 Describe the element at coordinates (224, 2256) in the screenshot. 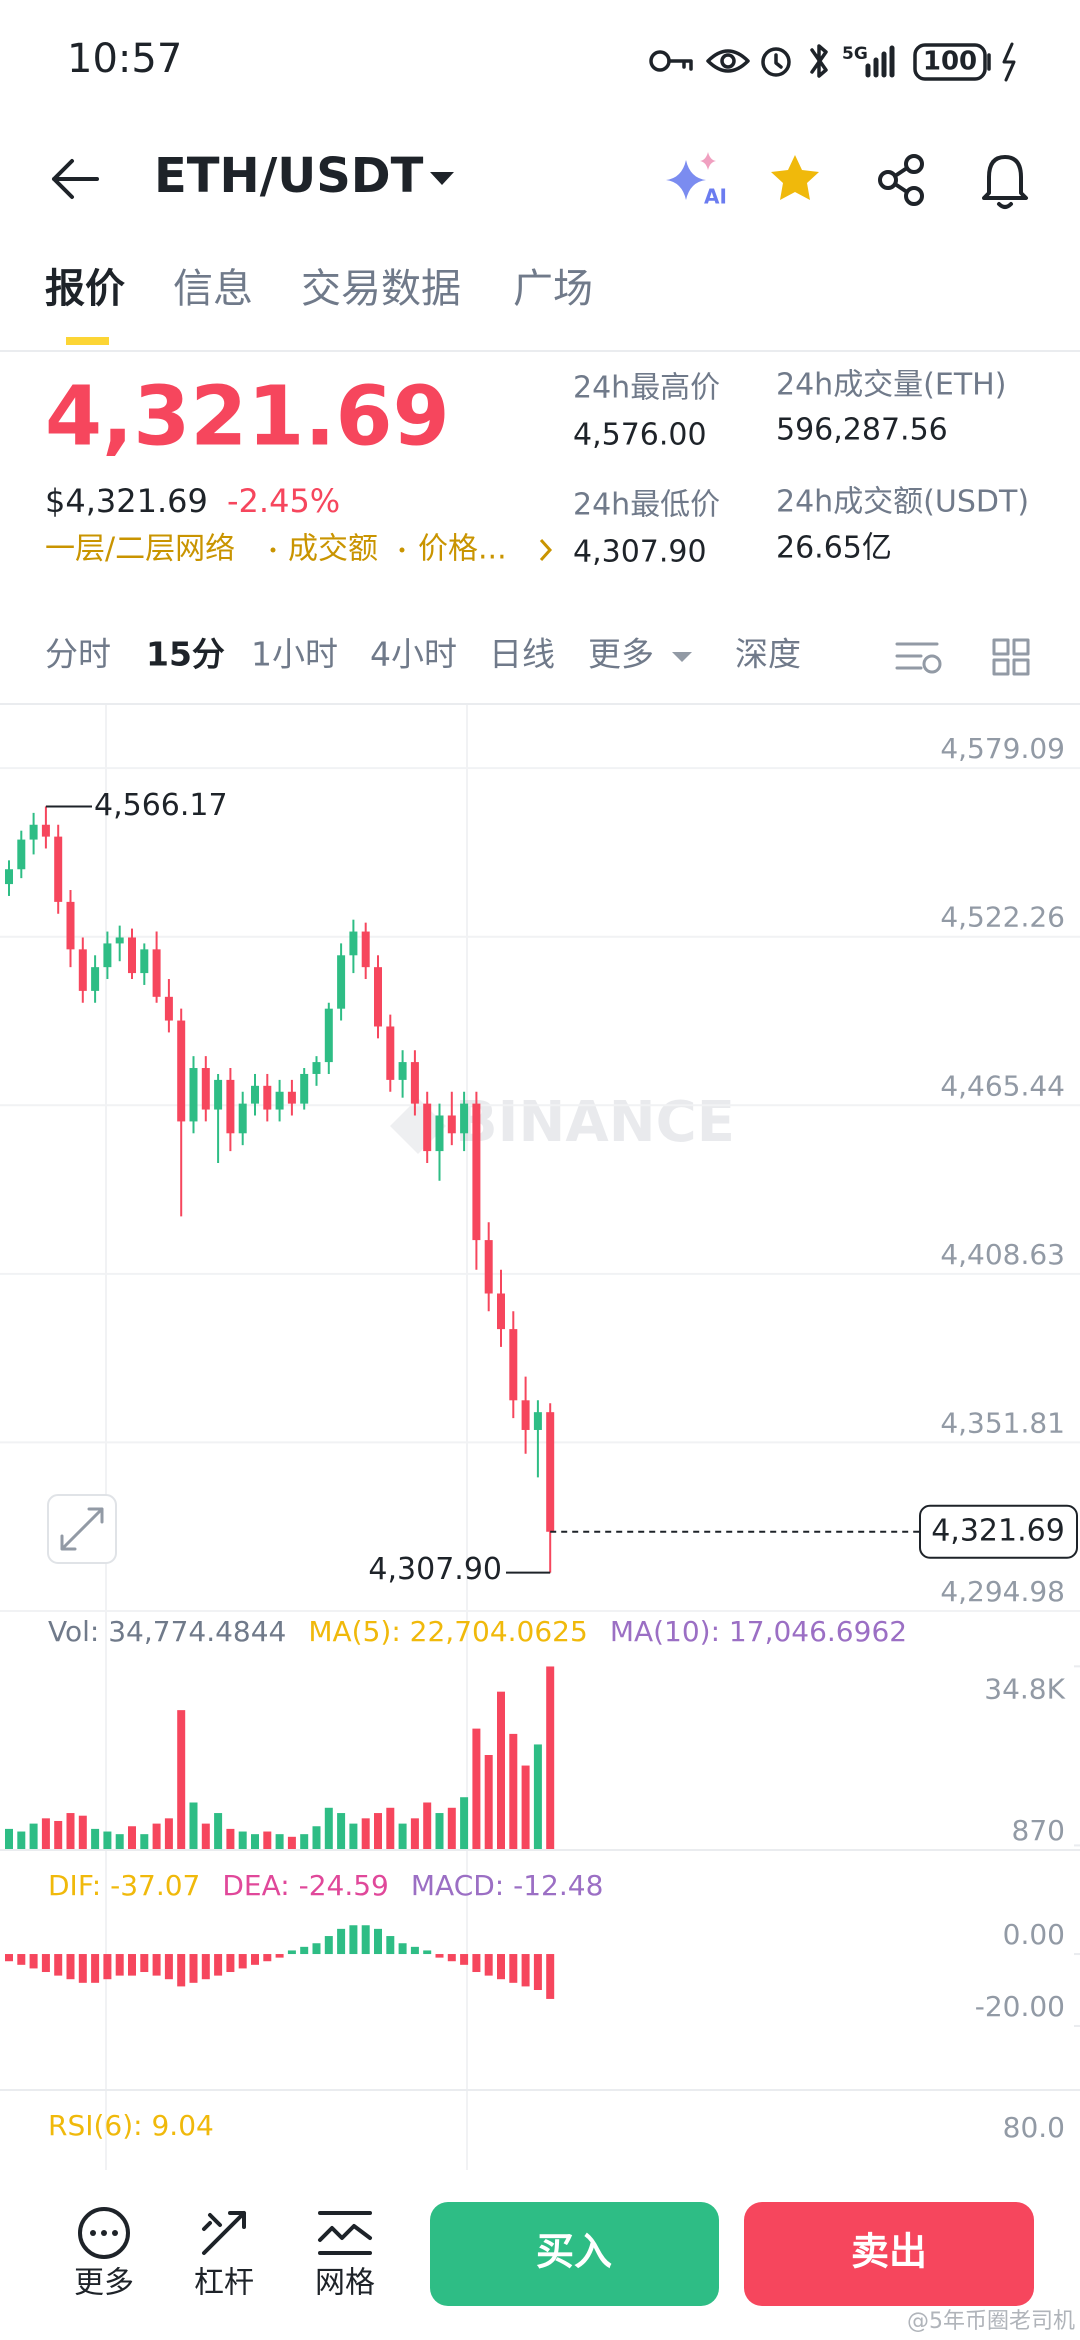

I see `leverage-tool: 杠杆` at that location.